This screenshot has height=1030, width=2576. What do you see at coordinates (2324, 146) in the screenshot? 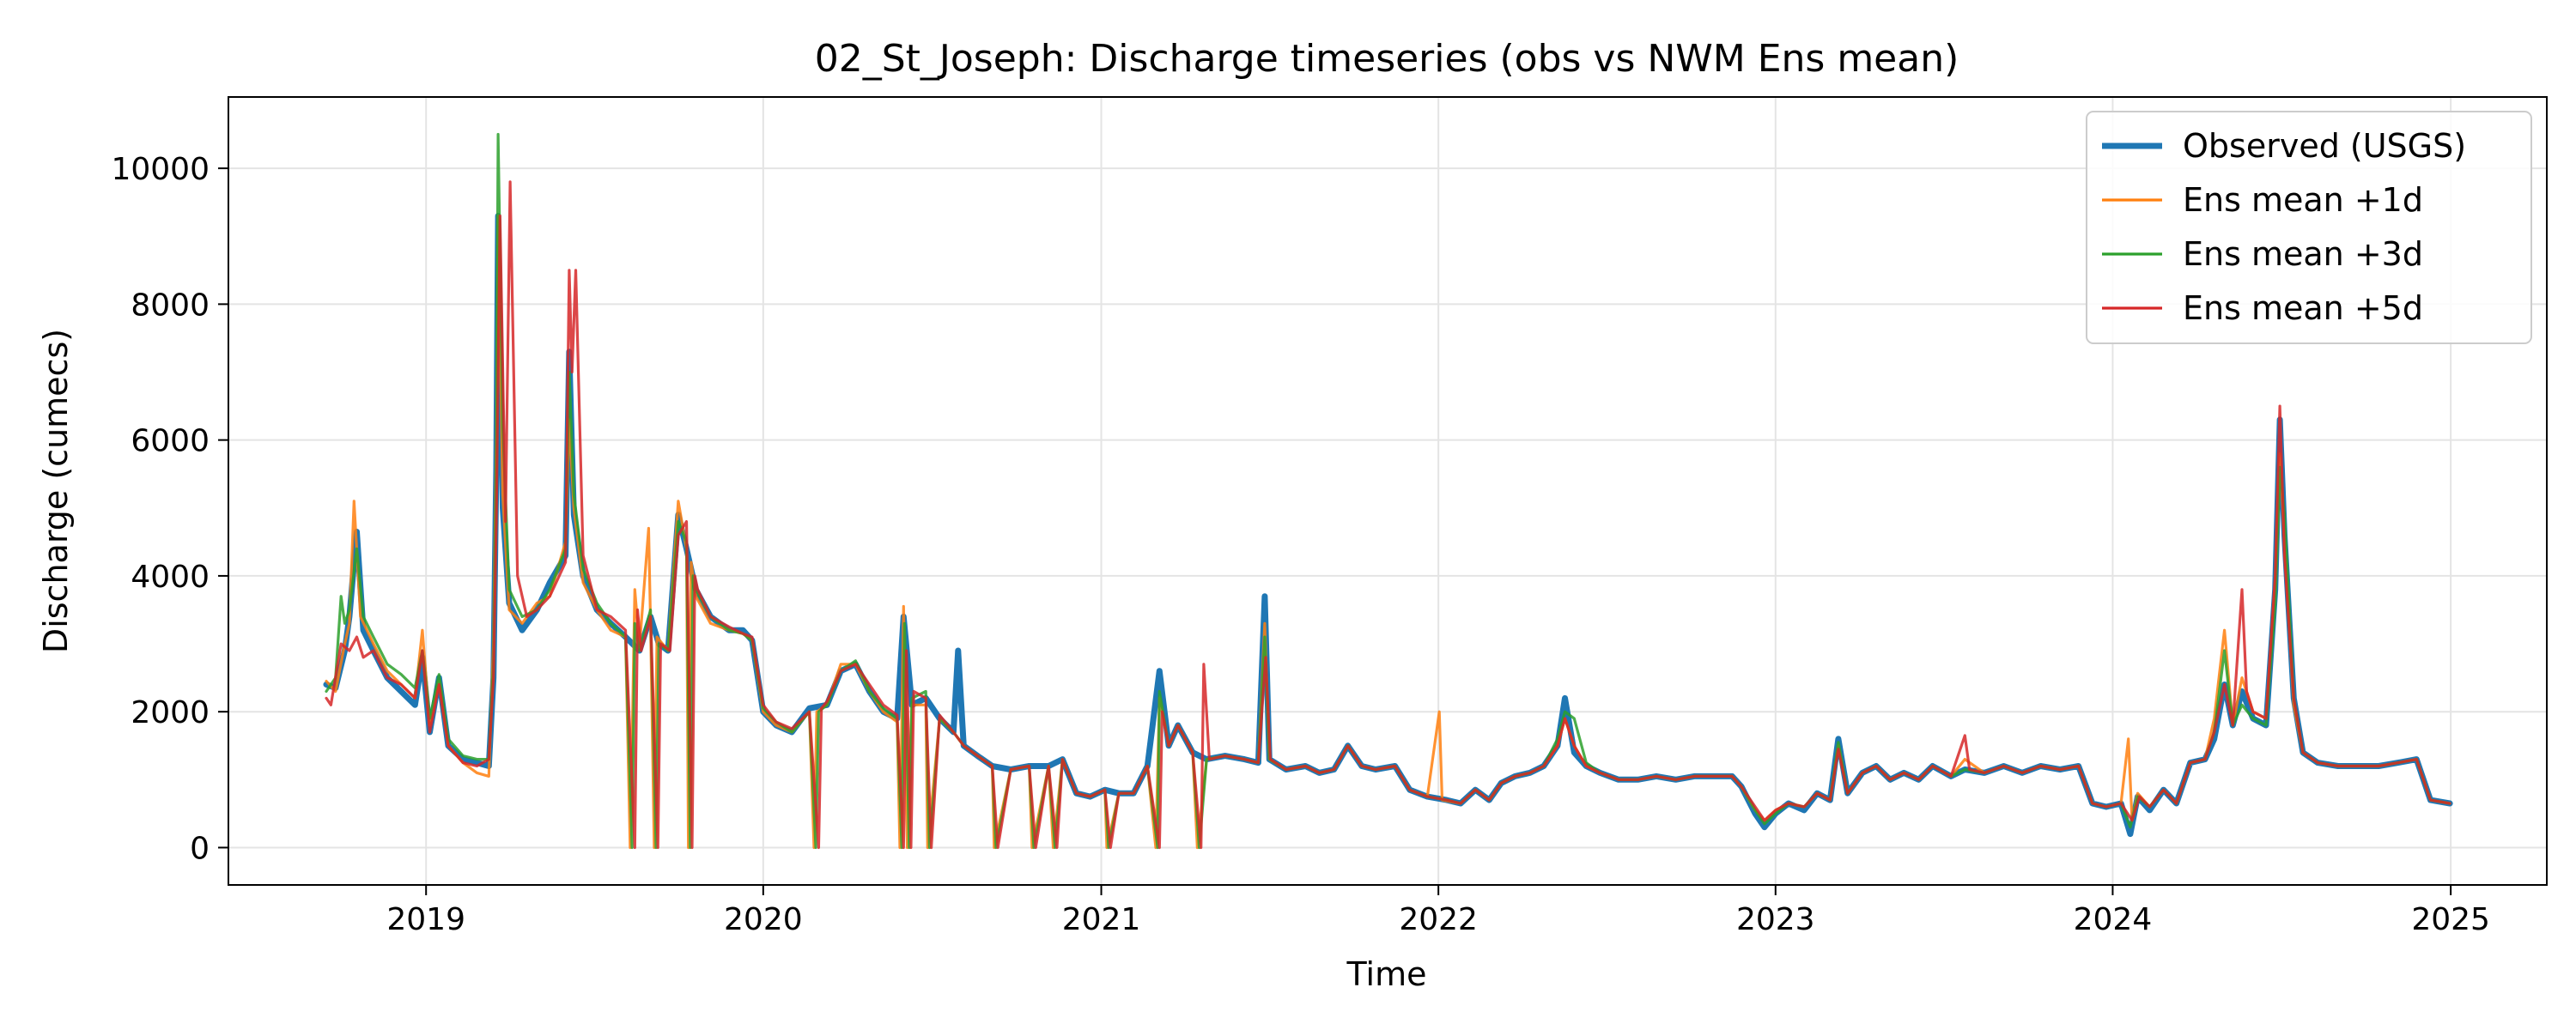
I see `legend-label: Observed (USGS)` at bounding box center [2324, 146].